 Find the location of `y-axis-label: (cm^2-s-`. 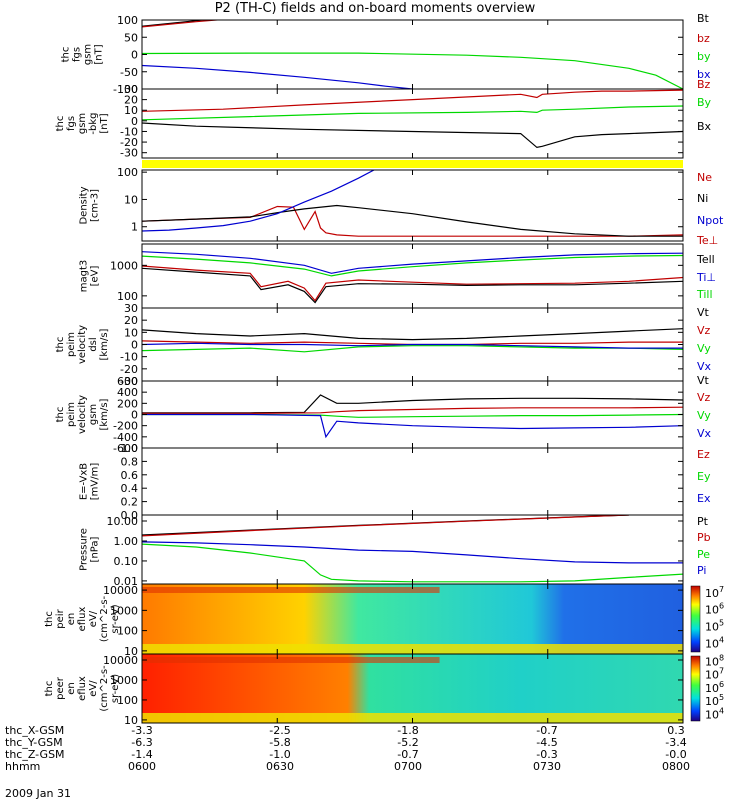

y-axis-label: (cm^2-s- is located at coordinates (104, 618).